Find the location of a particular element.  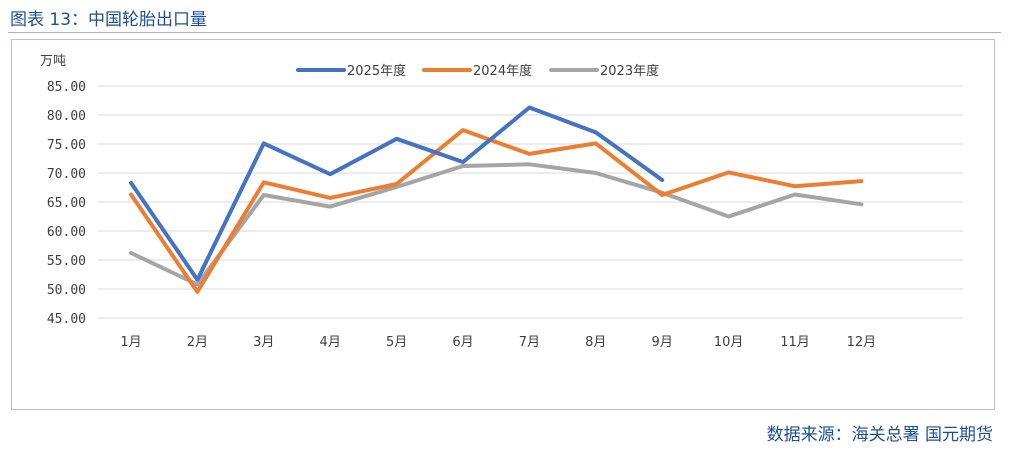

y-tick-label: 80.00 is located at coordinates (66, 116).